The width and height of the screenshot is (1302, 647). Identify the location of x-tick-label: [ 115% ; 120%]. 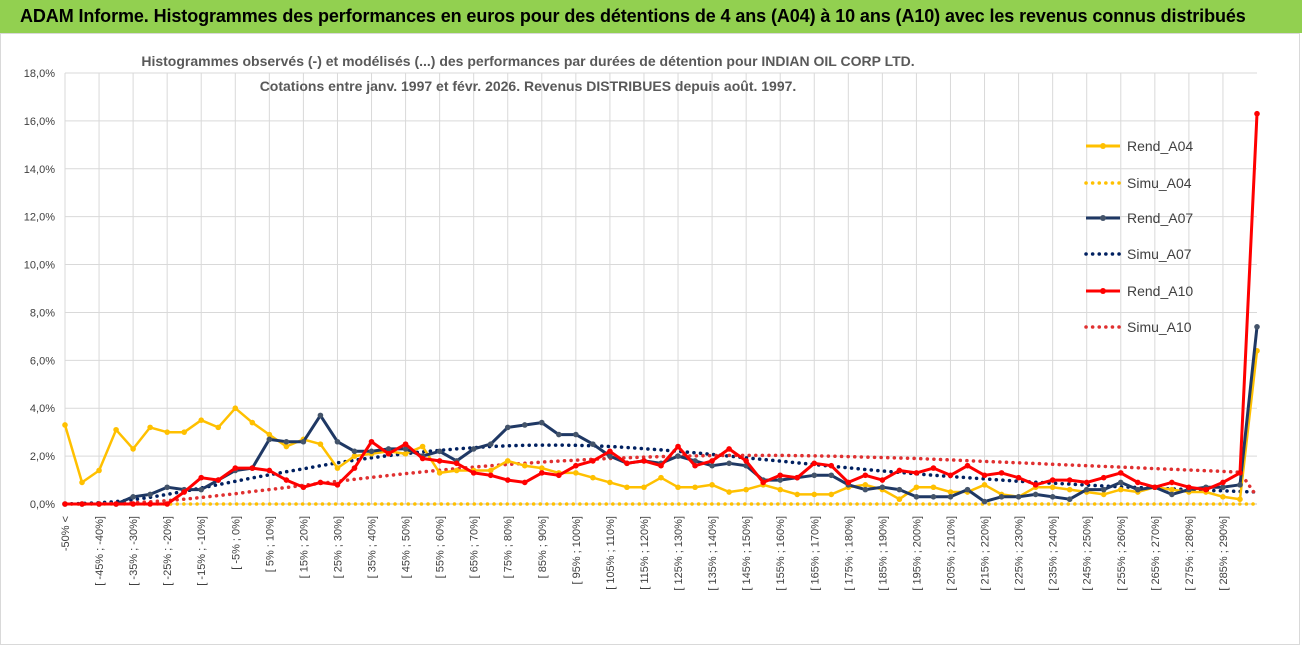
(645, 553).